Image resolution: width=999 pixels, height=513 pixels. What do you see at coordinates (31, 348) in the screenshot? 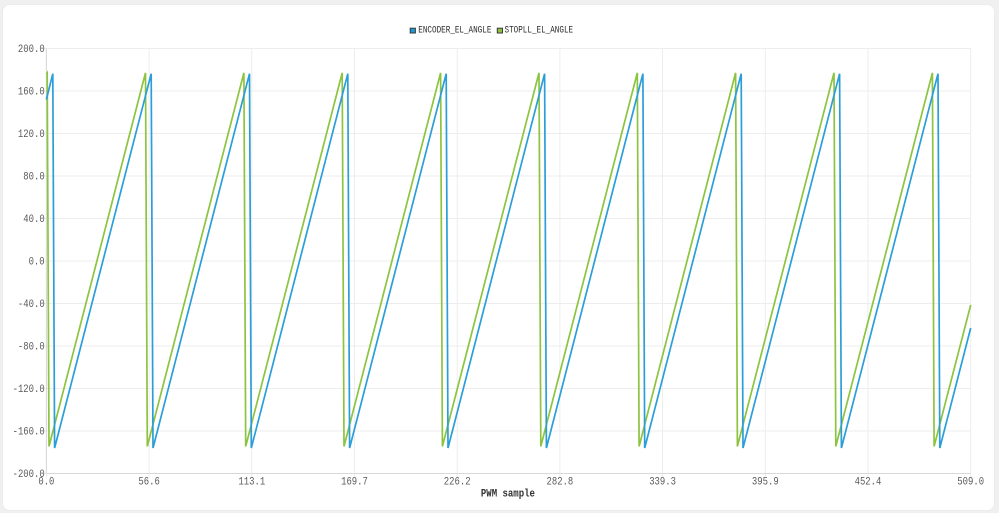
I see `svg-text: -80.0` at bounding box center [31, 348].